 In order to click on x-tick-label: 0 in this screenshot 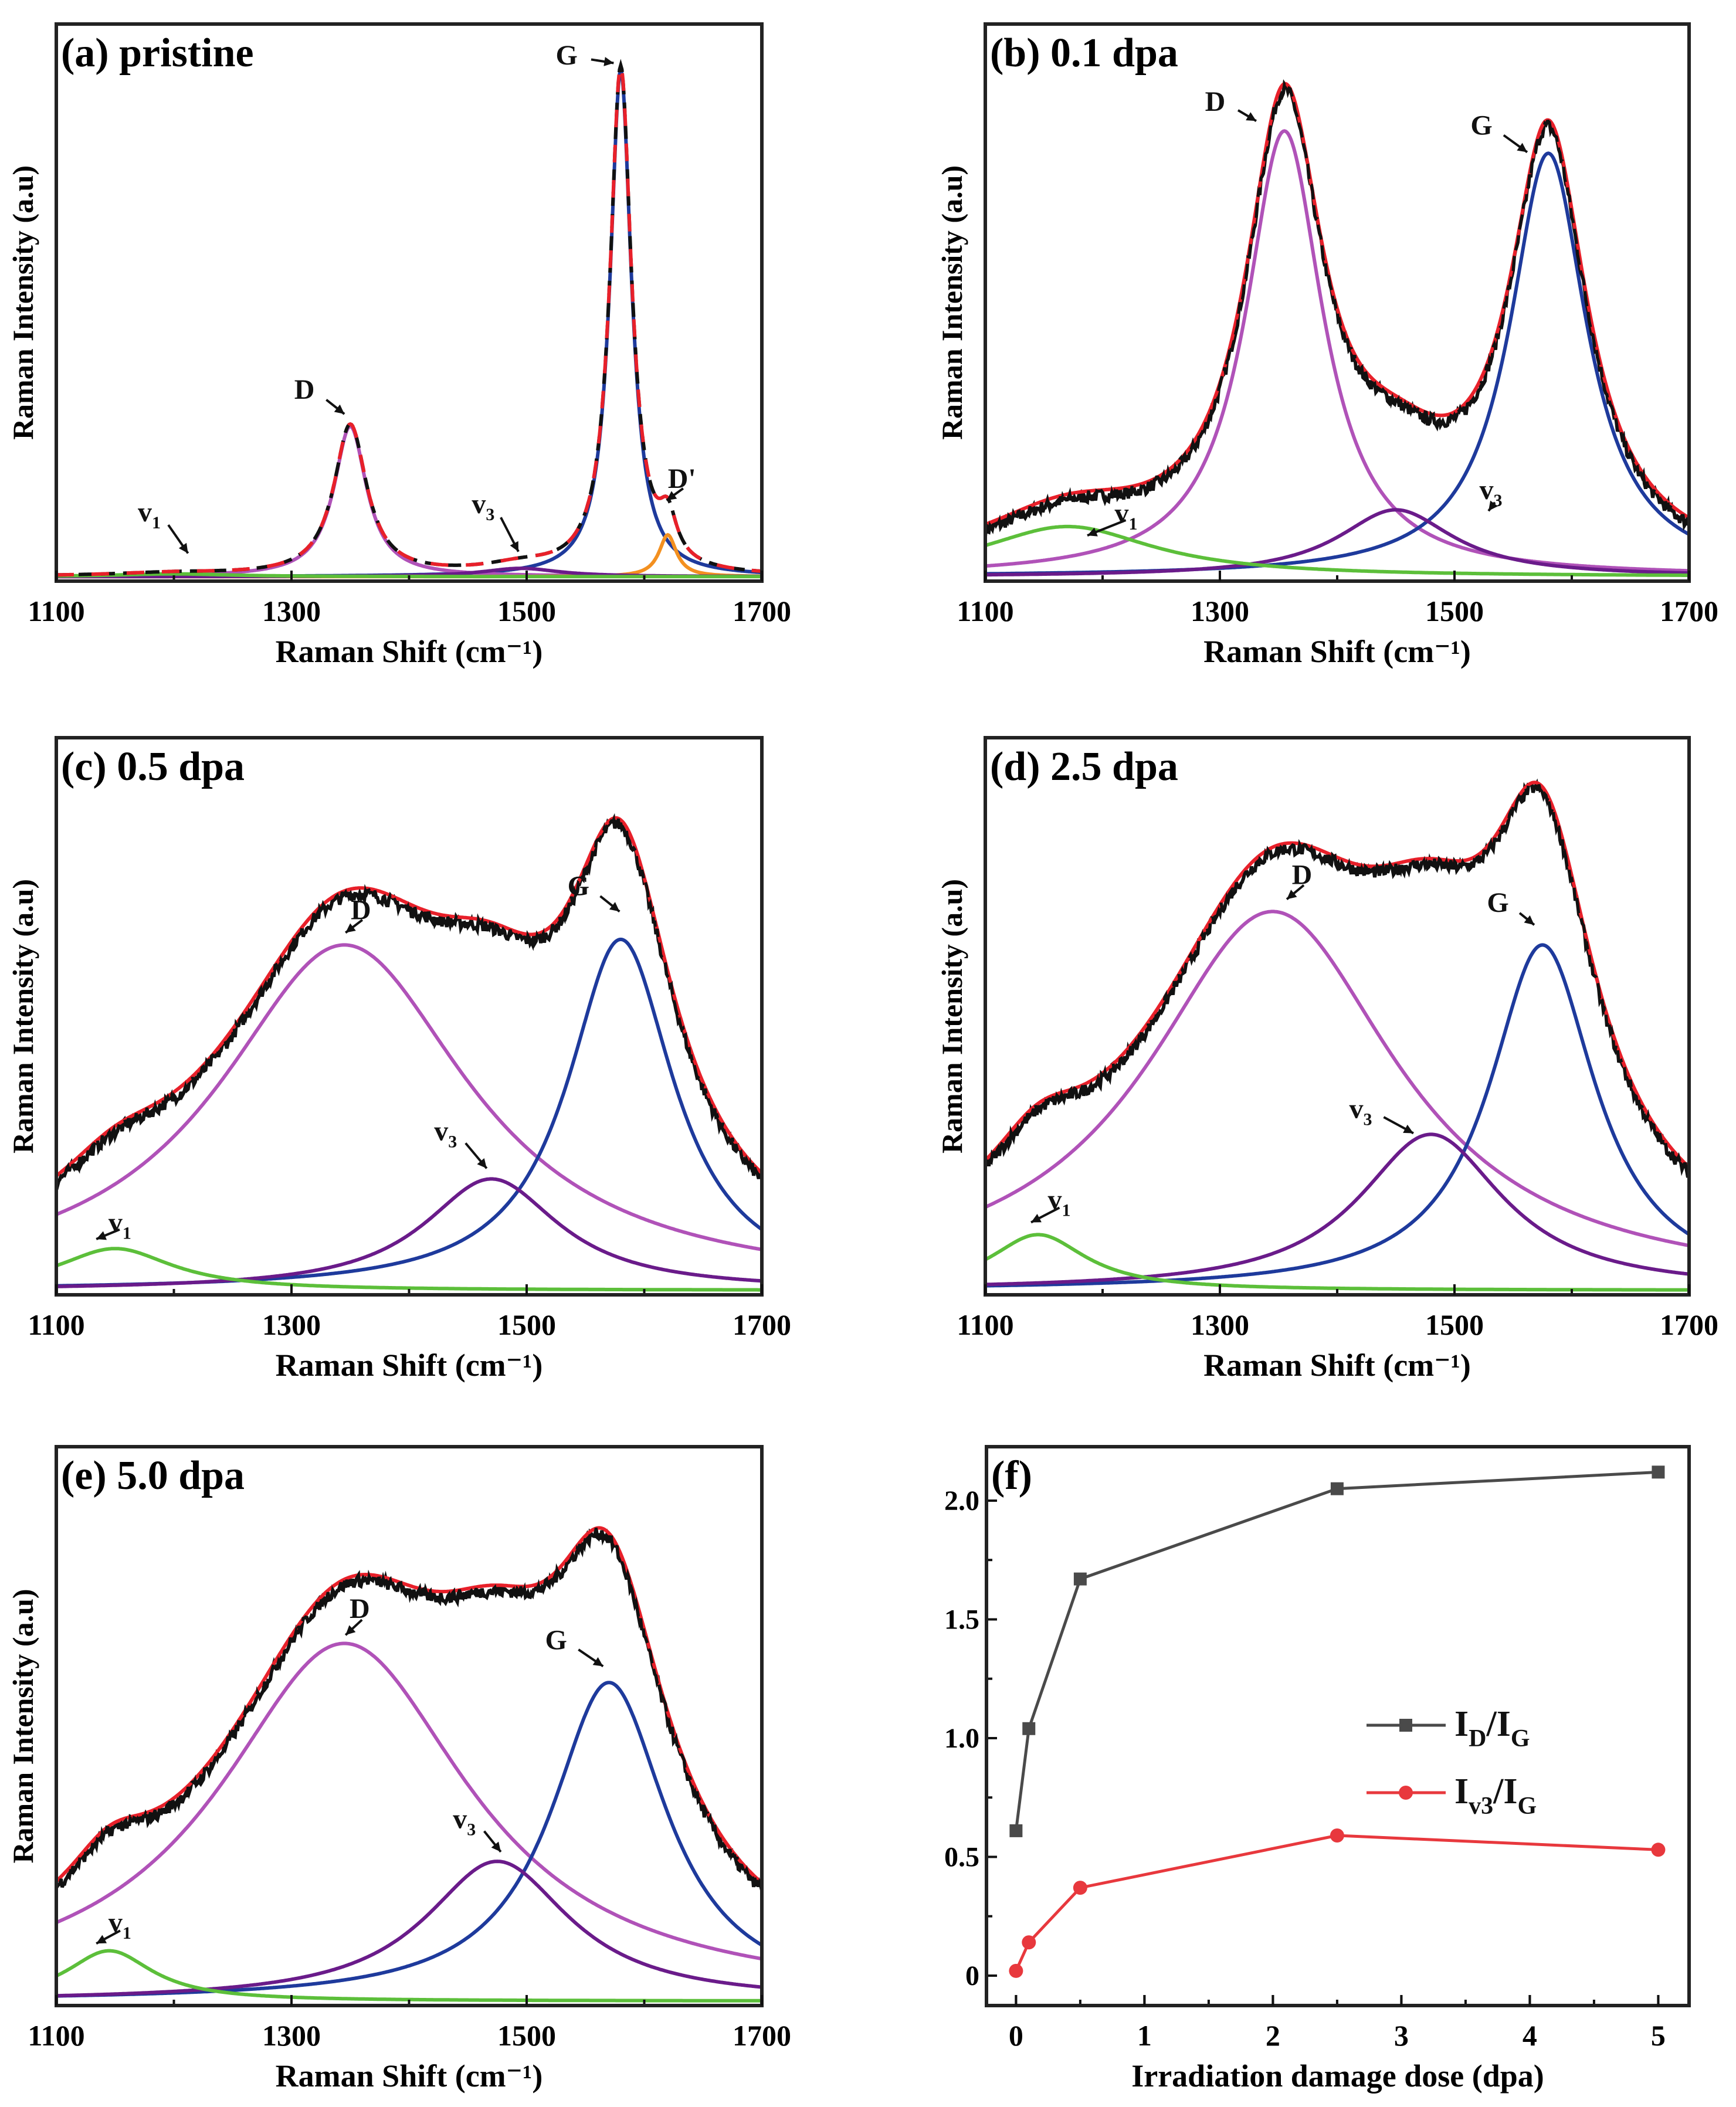, I will do `click(1016, 2035)`.